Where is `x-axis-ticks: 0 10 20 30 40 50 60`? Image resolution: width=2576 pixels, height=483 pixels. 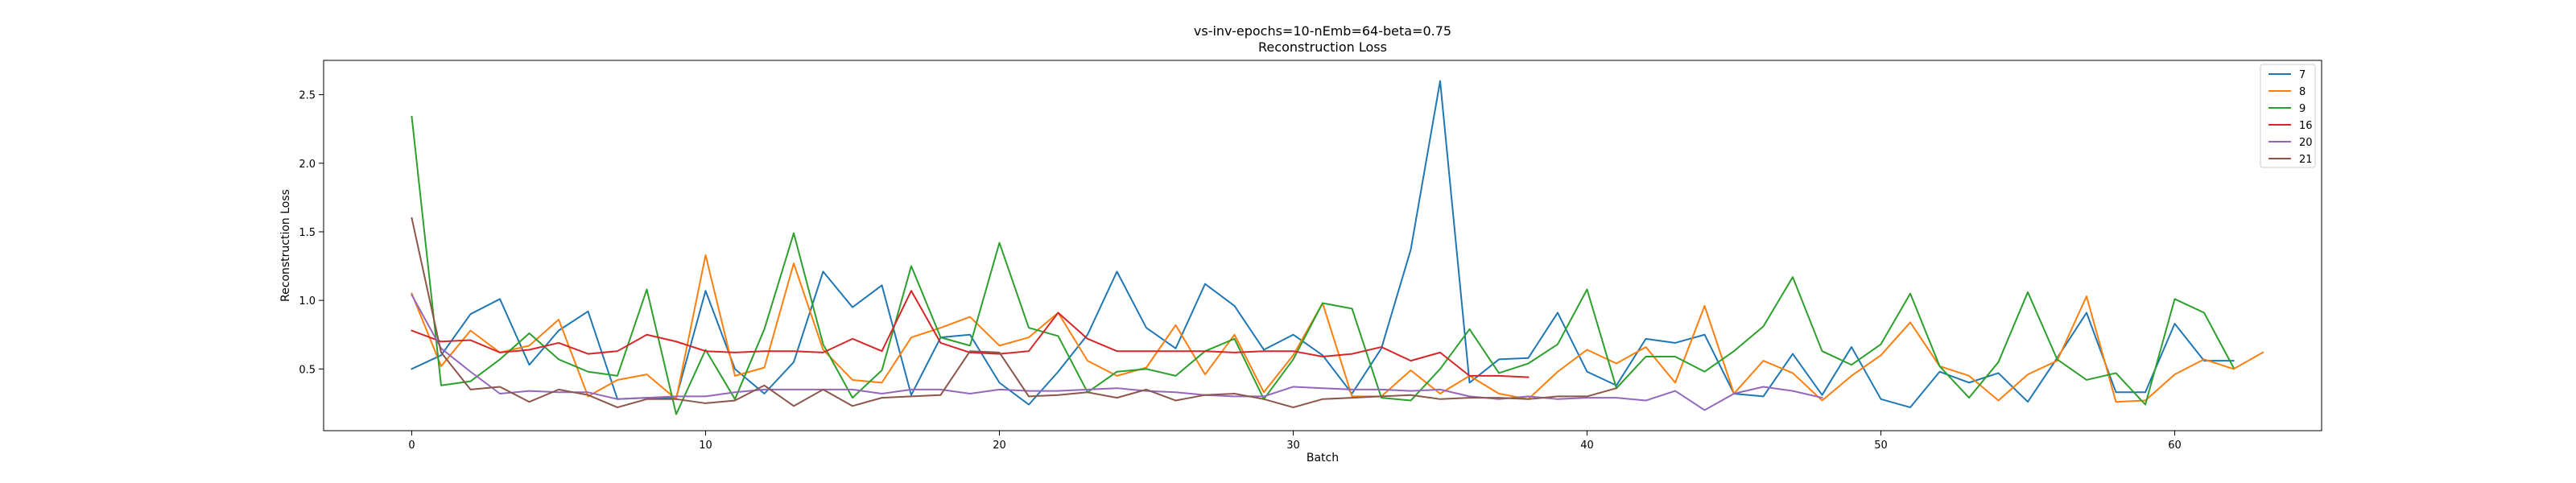
x-axis-ticks: 0 10 20 30 40 50 60 is located at coordinates (1295, 442).